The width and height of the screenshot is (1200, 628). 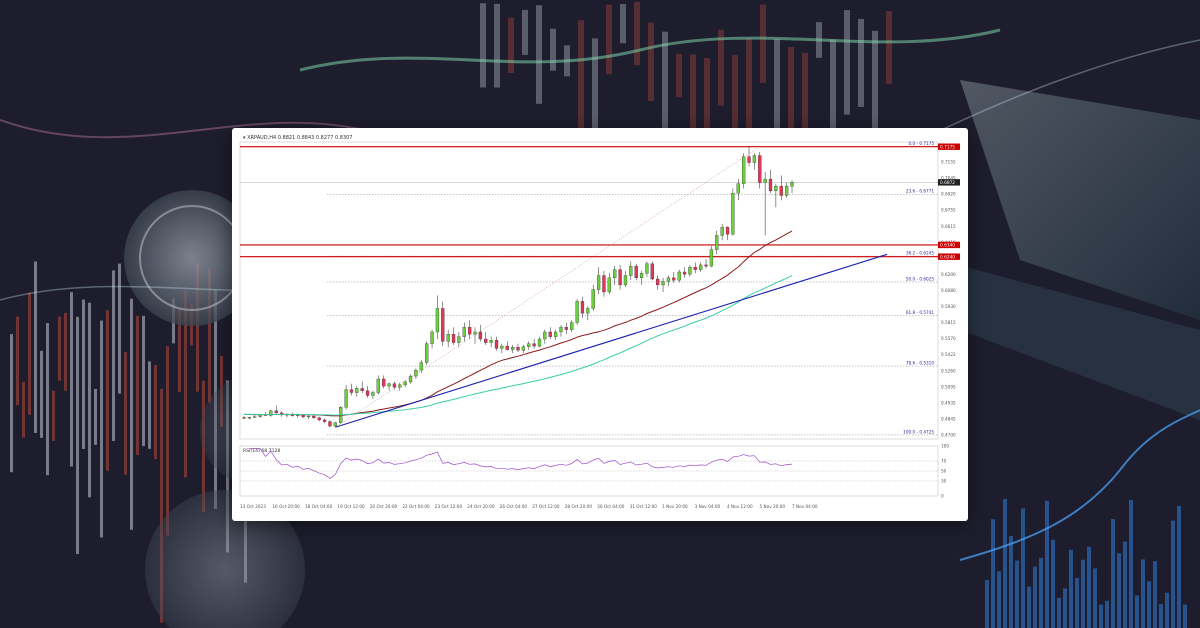 I want to click on rsi-tick-label: 0, so click(x=942, y=496).